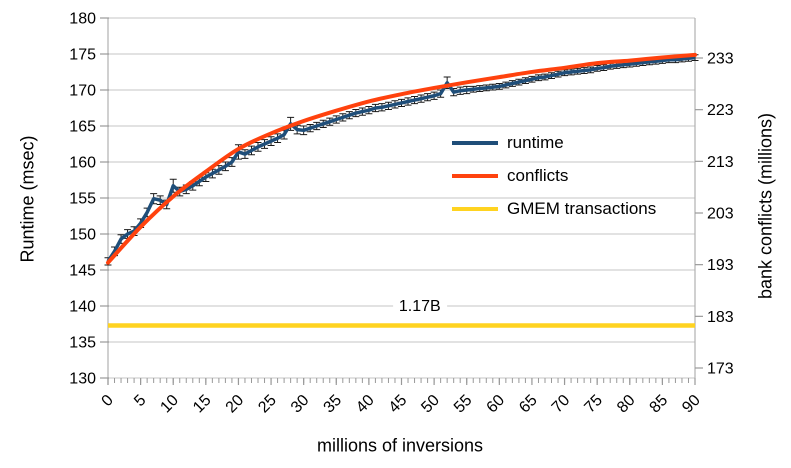 The image size is (791, 468). Describe the element at coordinates (169, 404) in the screenshot. I see `x-tick-label: 10` at that location.